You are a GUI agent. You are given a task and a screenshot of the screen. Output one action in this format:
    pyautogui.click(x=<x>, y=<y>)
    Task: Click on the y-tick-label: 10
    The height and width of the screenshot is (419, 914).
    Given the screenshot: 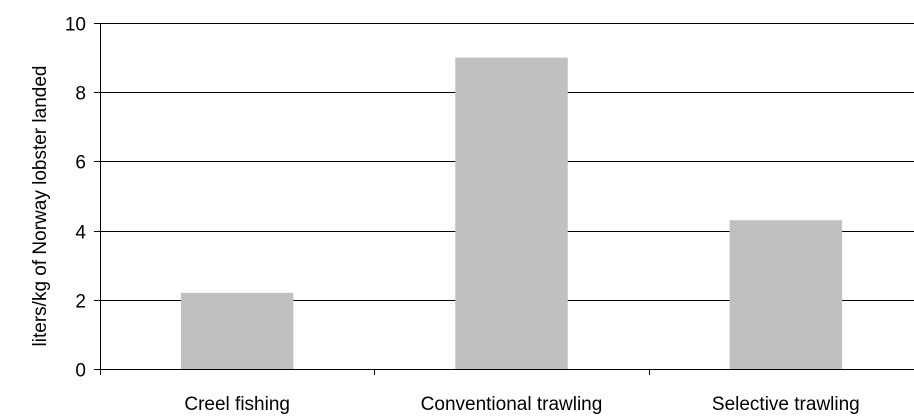 What is the action you would take?
    pyautogui.click(x=75, y=25)
    